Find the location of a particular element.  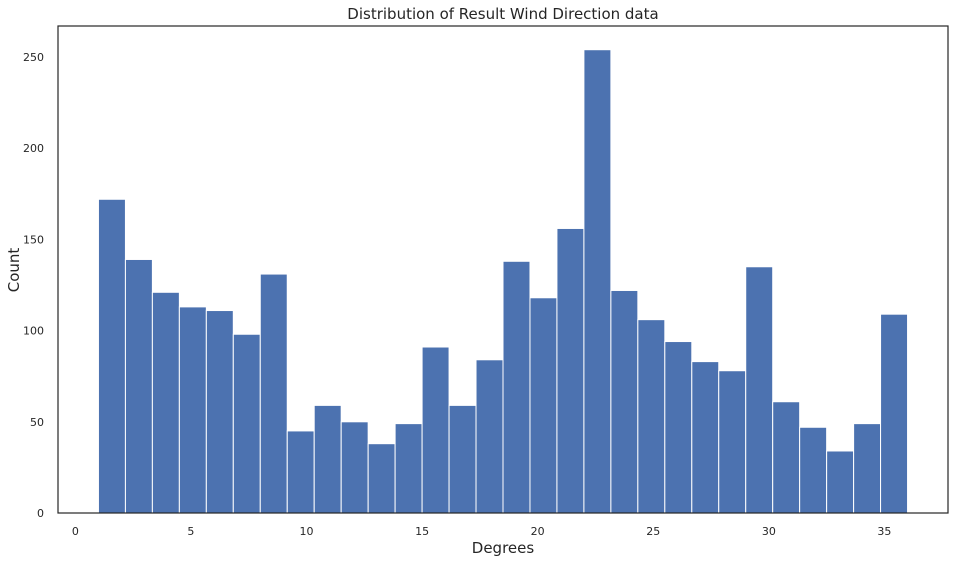

x-tick-label: 35 is located at coordinates (884, 531).